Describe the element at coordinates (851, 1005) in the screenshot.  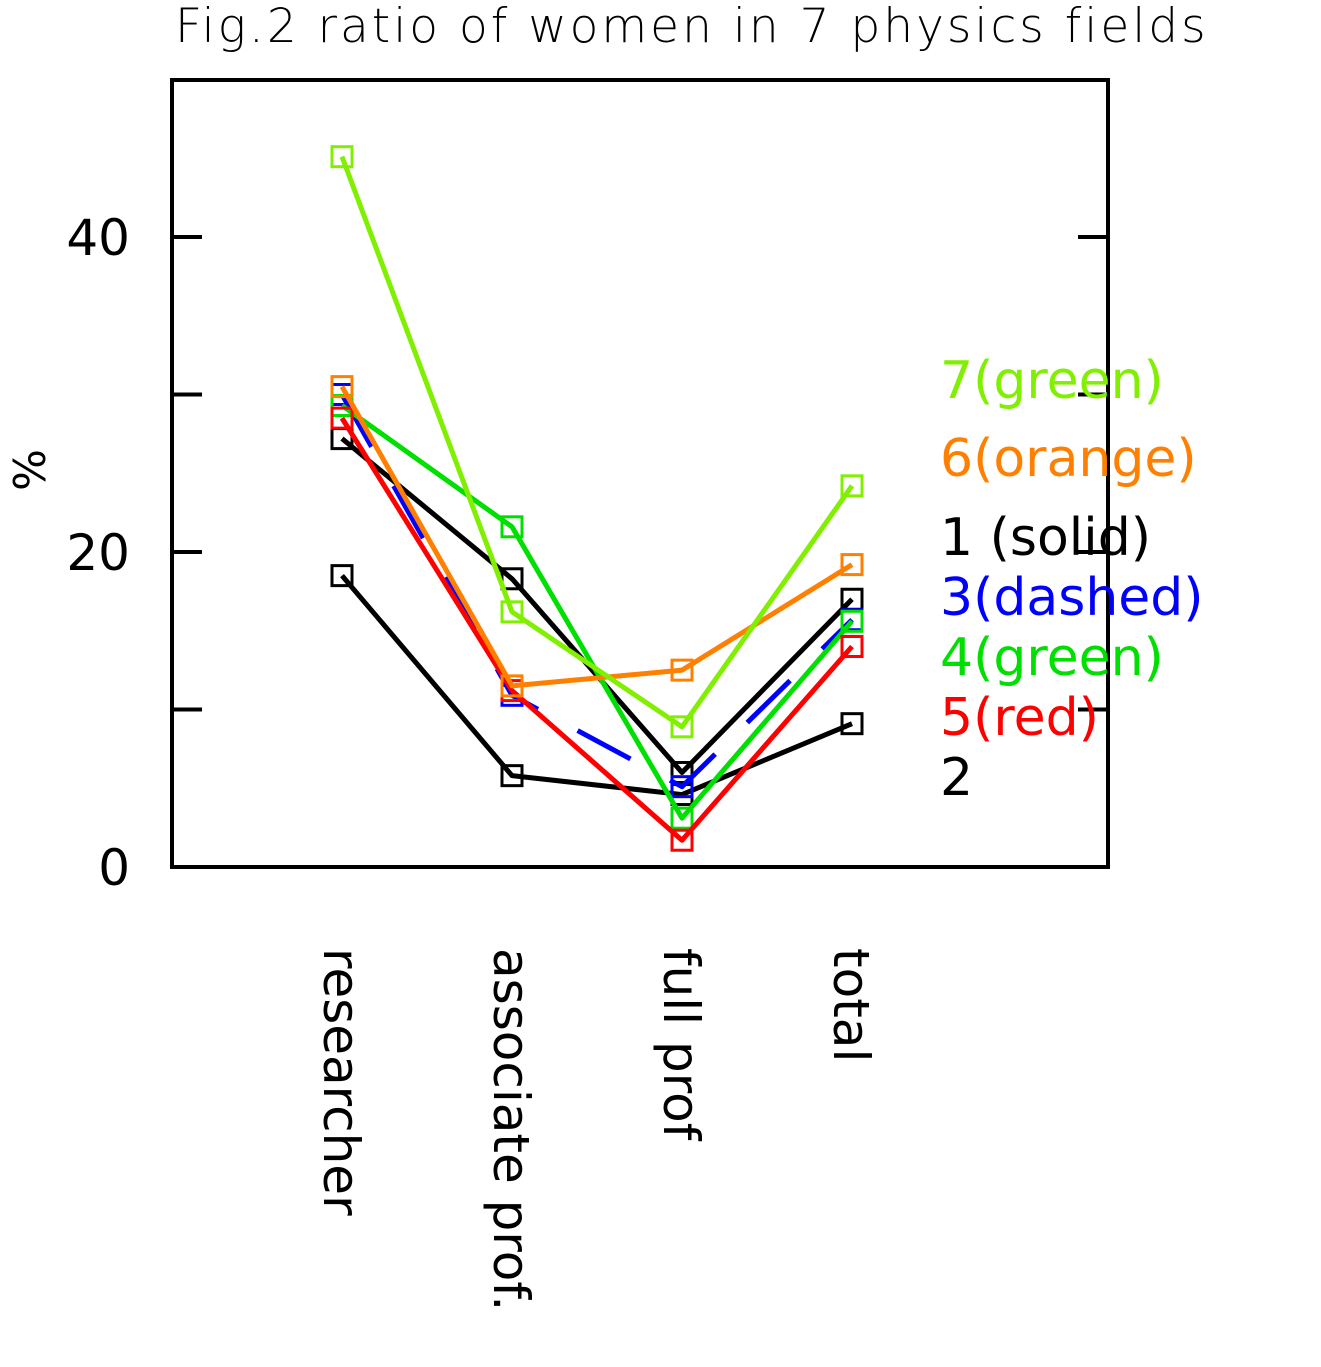
I see `x-tick-label: total` at that location.